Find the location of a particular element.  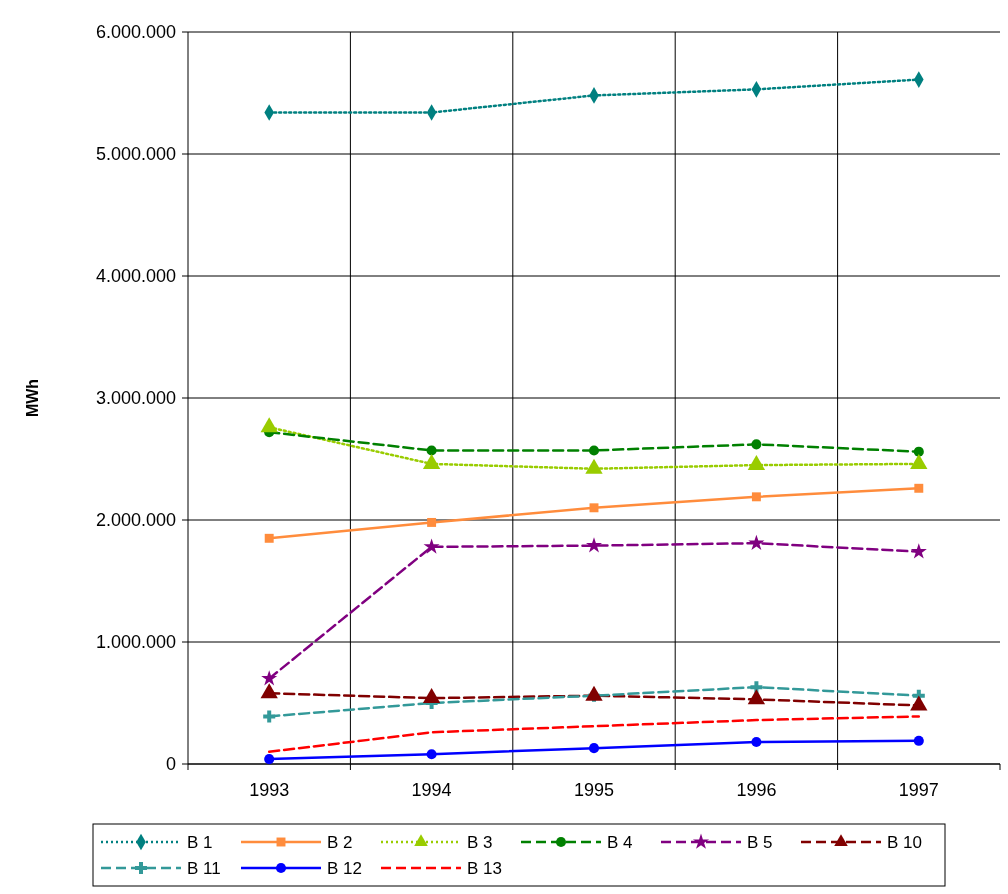

legend-label: B 11 is located at coordinates (204, 868).